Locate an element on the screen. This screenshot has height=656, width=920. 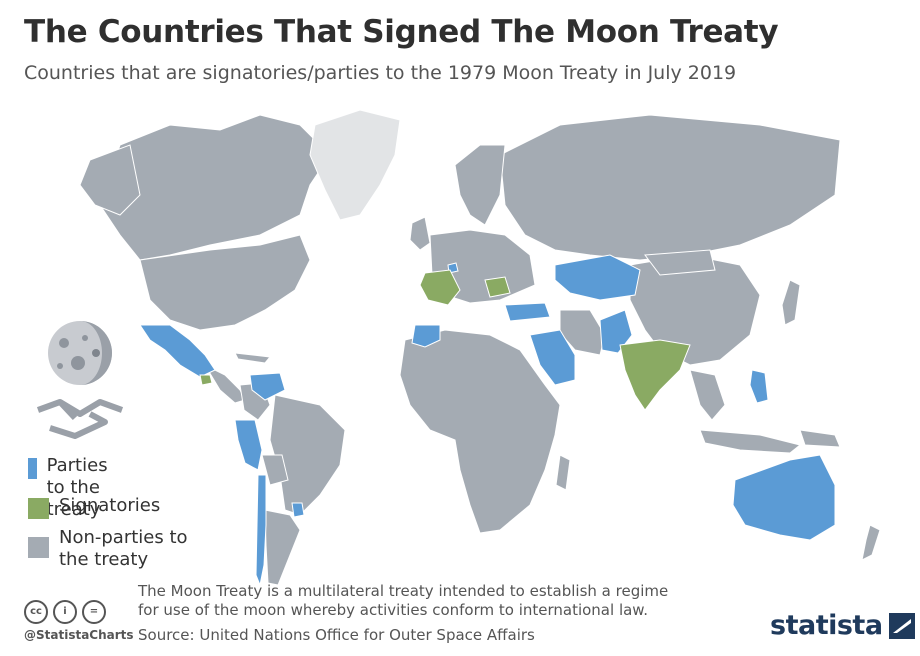
brand-name: statista is located at coordinates (826, 625).